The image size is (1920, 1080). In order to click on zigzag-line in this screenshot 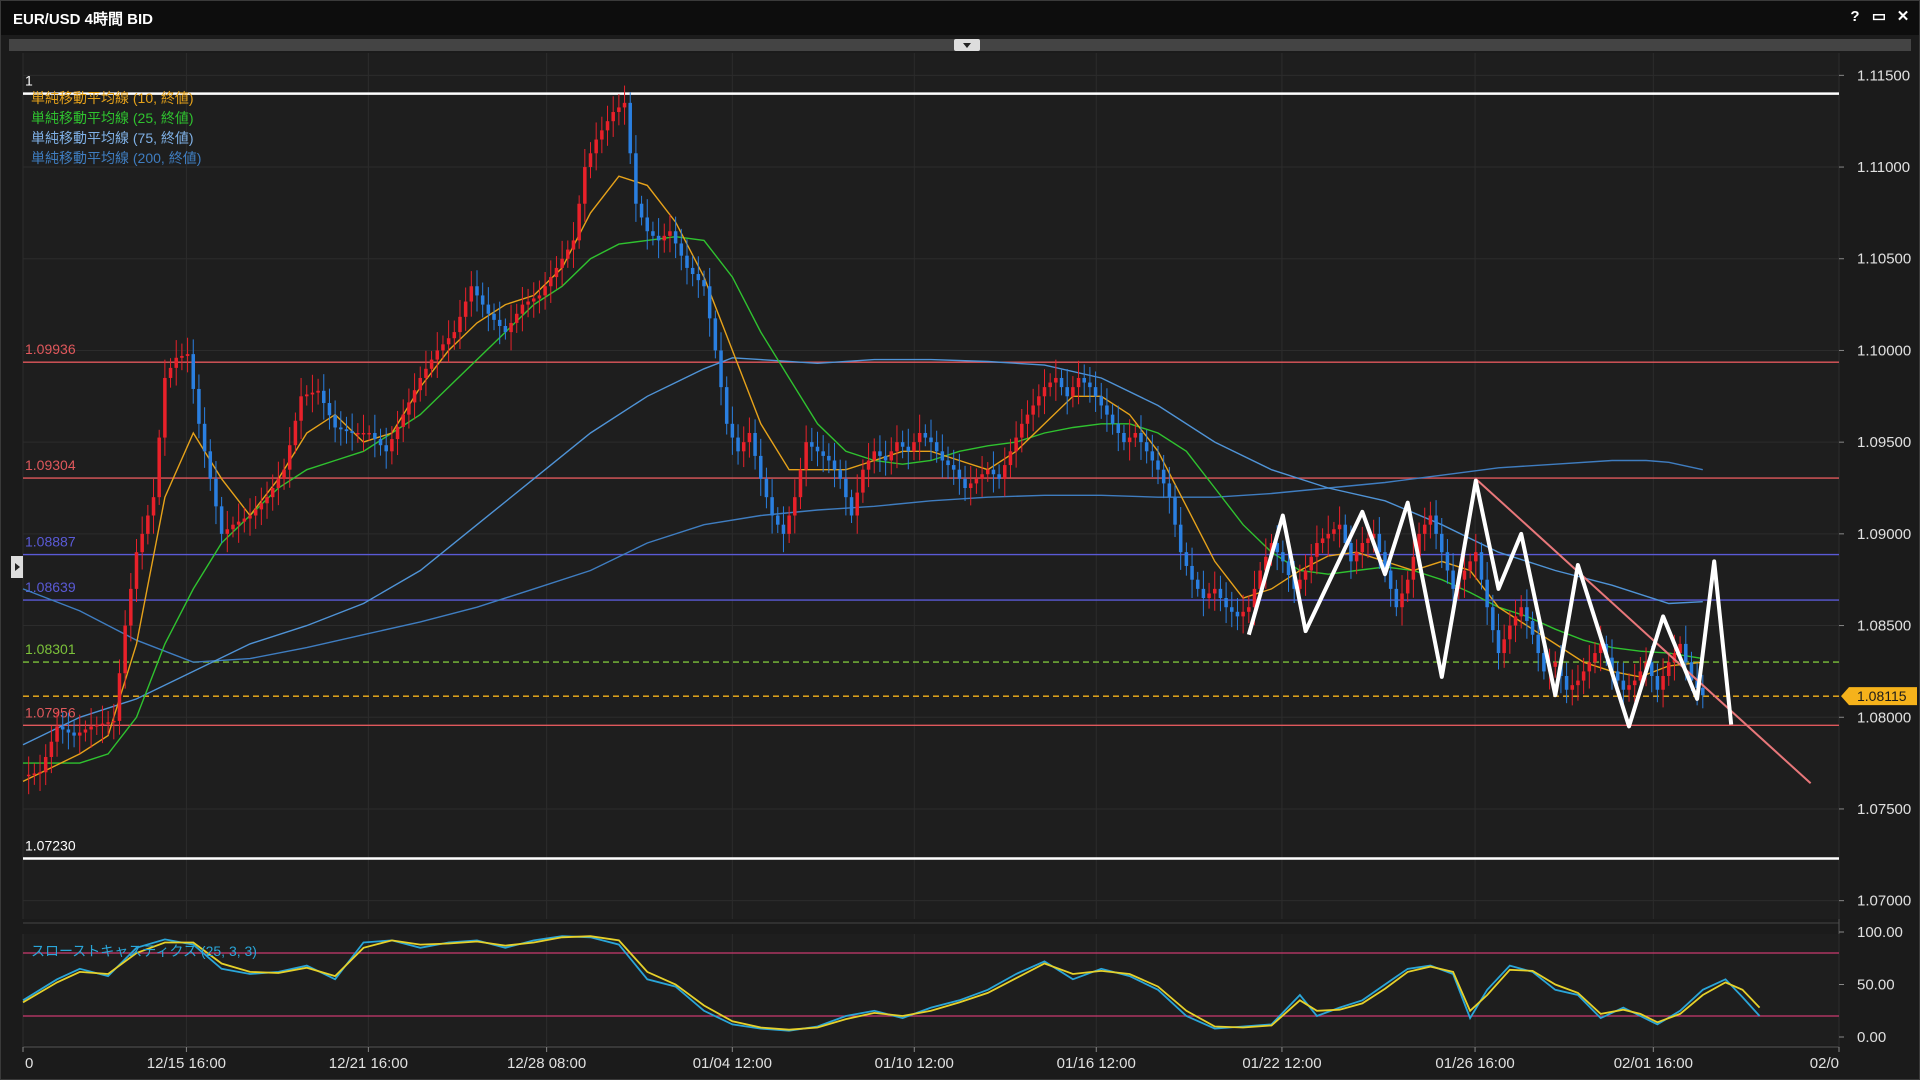, I will do `click(1490, 603)`.